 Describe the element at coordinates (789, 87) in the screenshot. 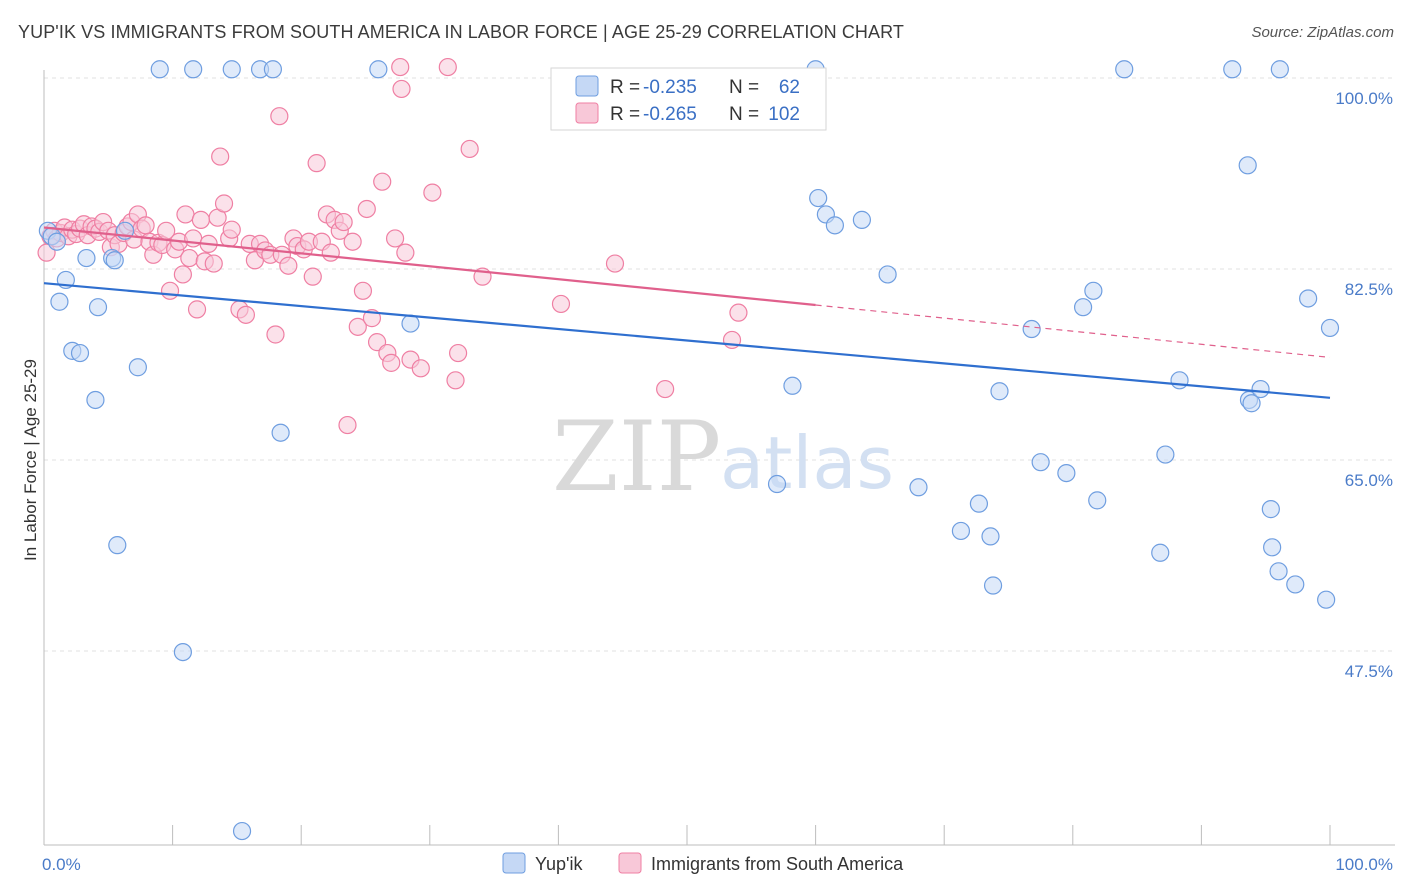

I see `legend-n-value: 62` at that location.